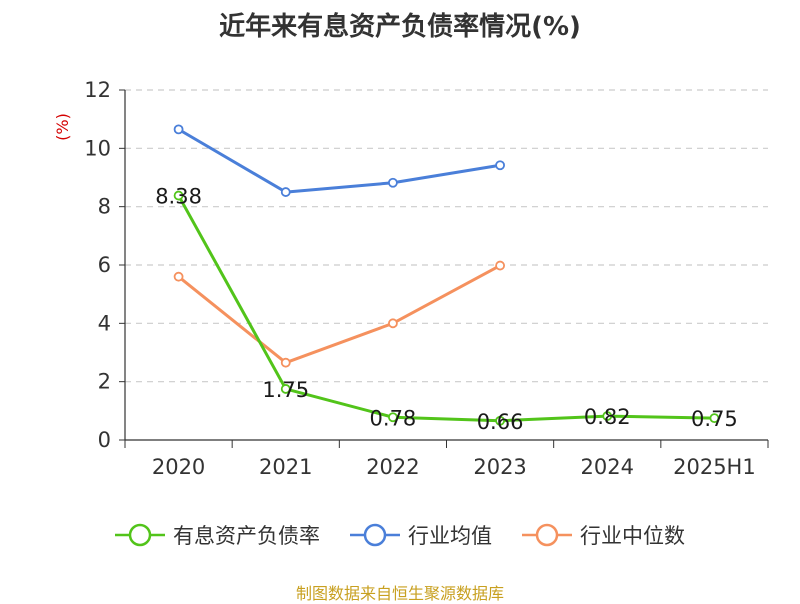  Describe the element at coordinates (285, 467) in the screenshot. I see `x-tick-label: 2021` at that location.